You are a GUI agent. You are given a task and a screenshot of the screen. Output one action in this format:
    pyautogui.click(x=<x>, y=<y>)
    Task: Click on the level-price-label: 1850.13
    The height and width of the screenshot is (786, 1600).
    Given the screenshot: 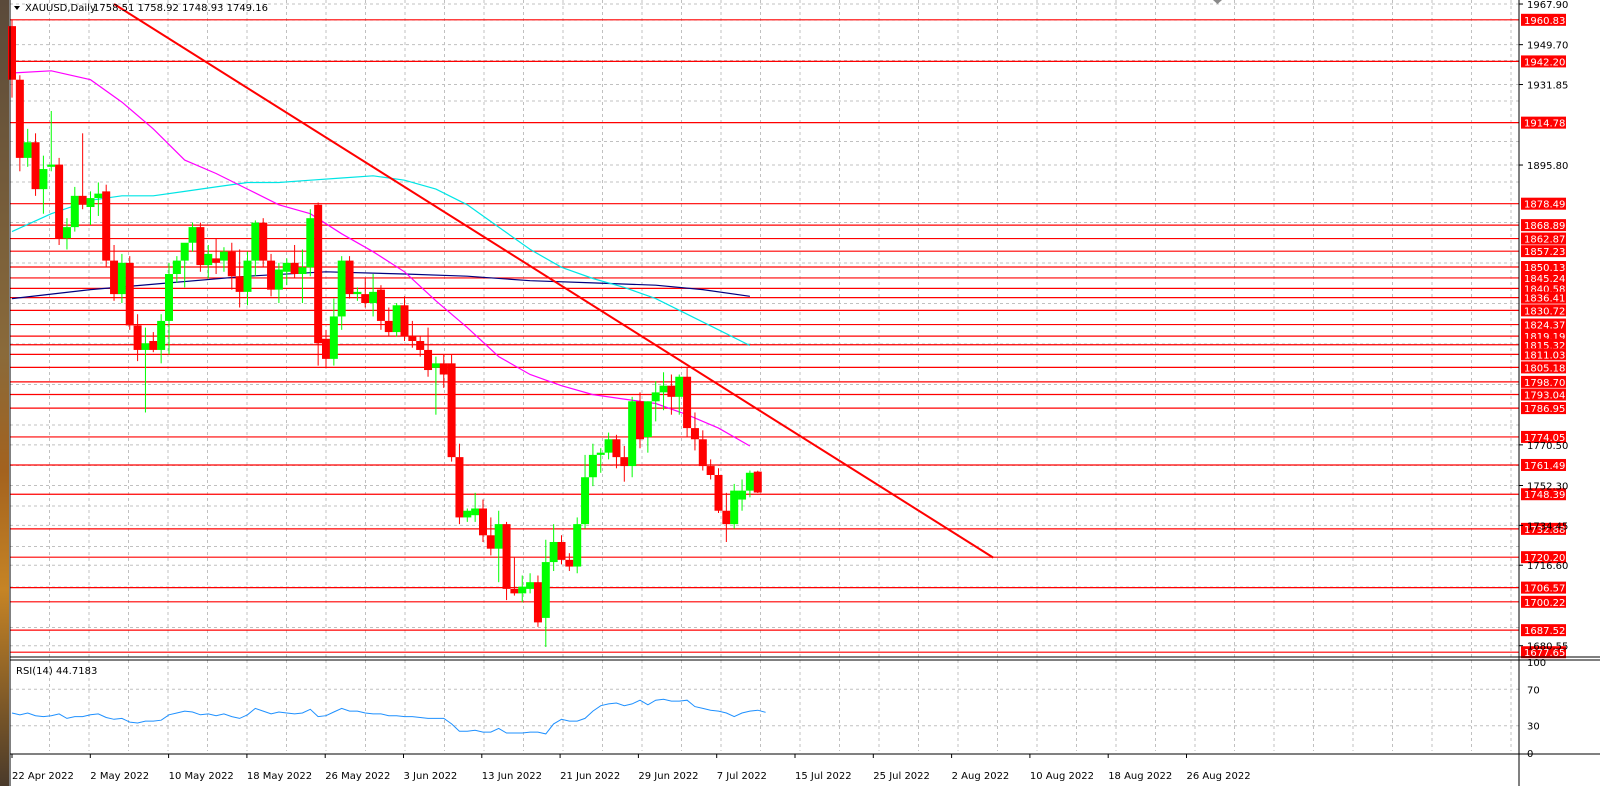 What is the action you would take?
    pyautogui.click(x=1544, y=268)
    